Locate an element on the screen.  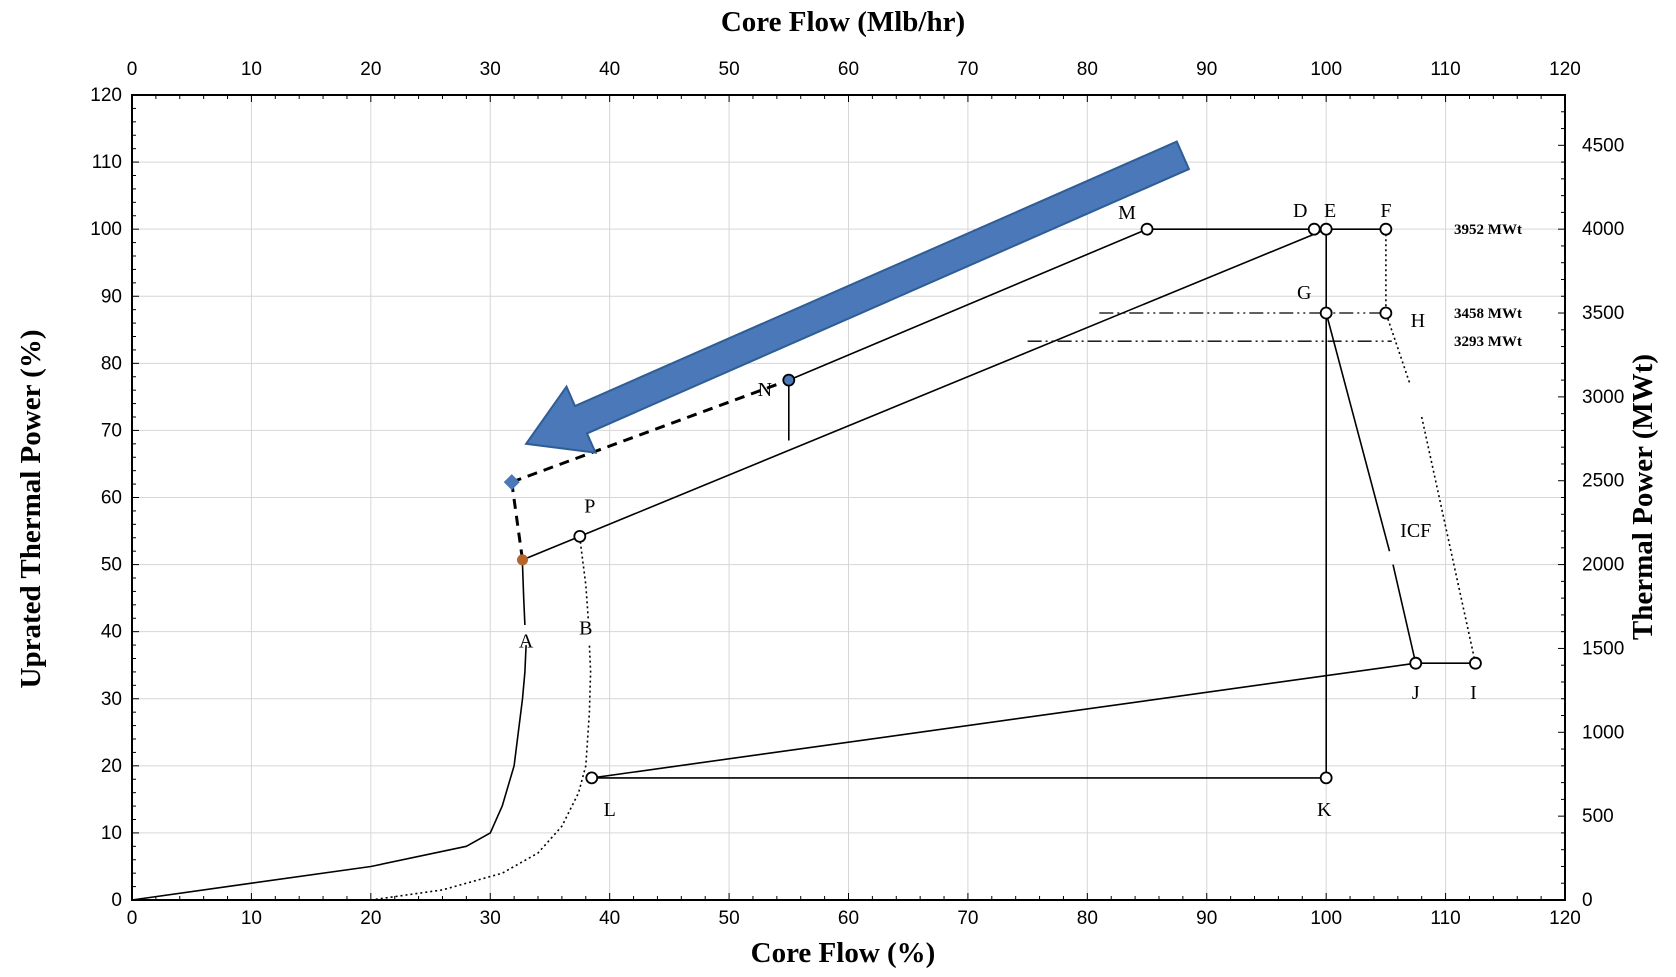
x2-tick-label: 90 is located at coordinates (1206, 69).